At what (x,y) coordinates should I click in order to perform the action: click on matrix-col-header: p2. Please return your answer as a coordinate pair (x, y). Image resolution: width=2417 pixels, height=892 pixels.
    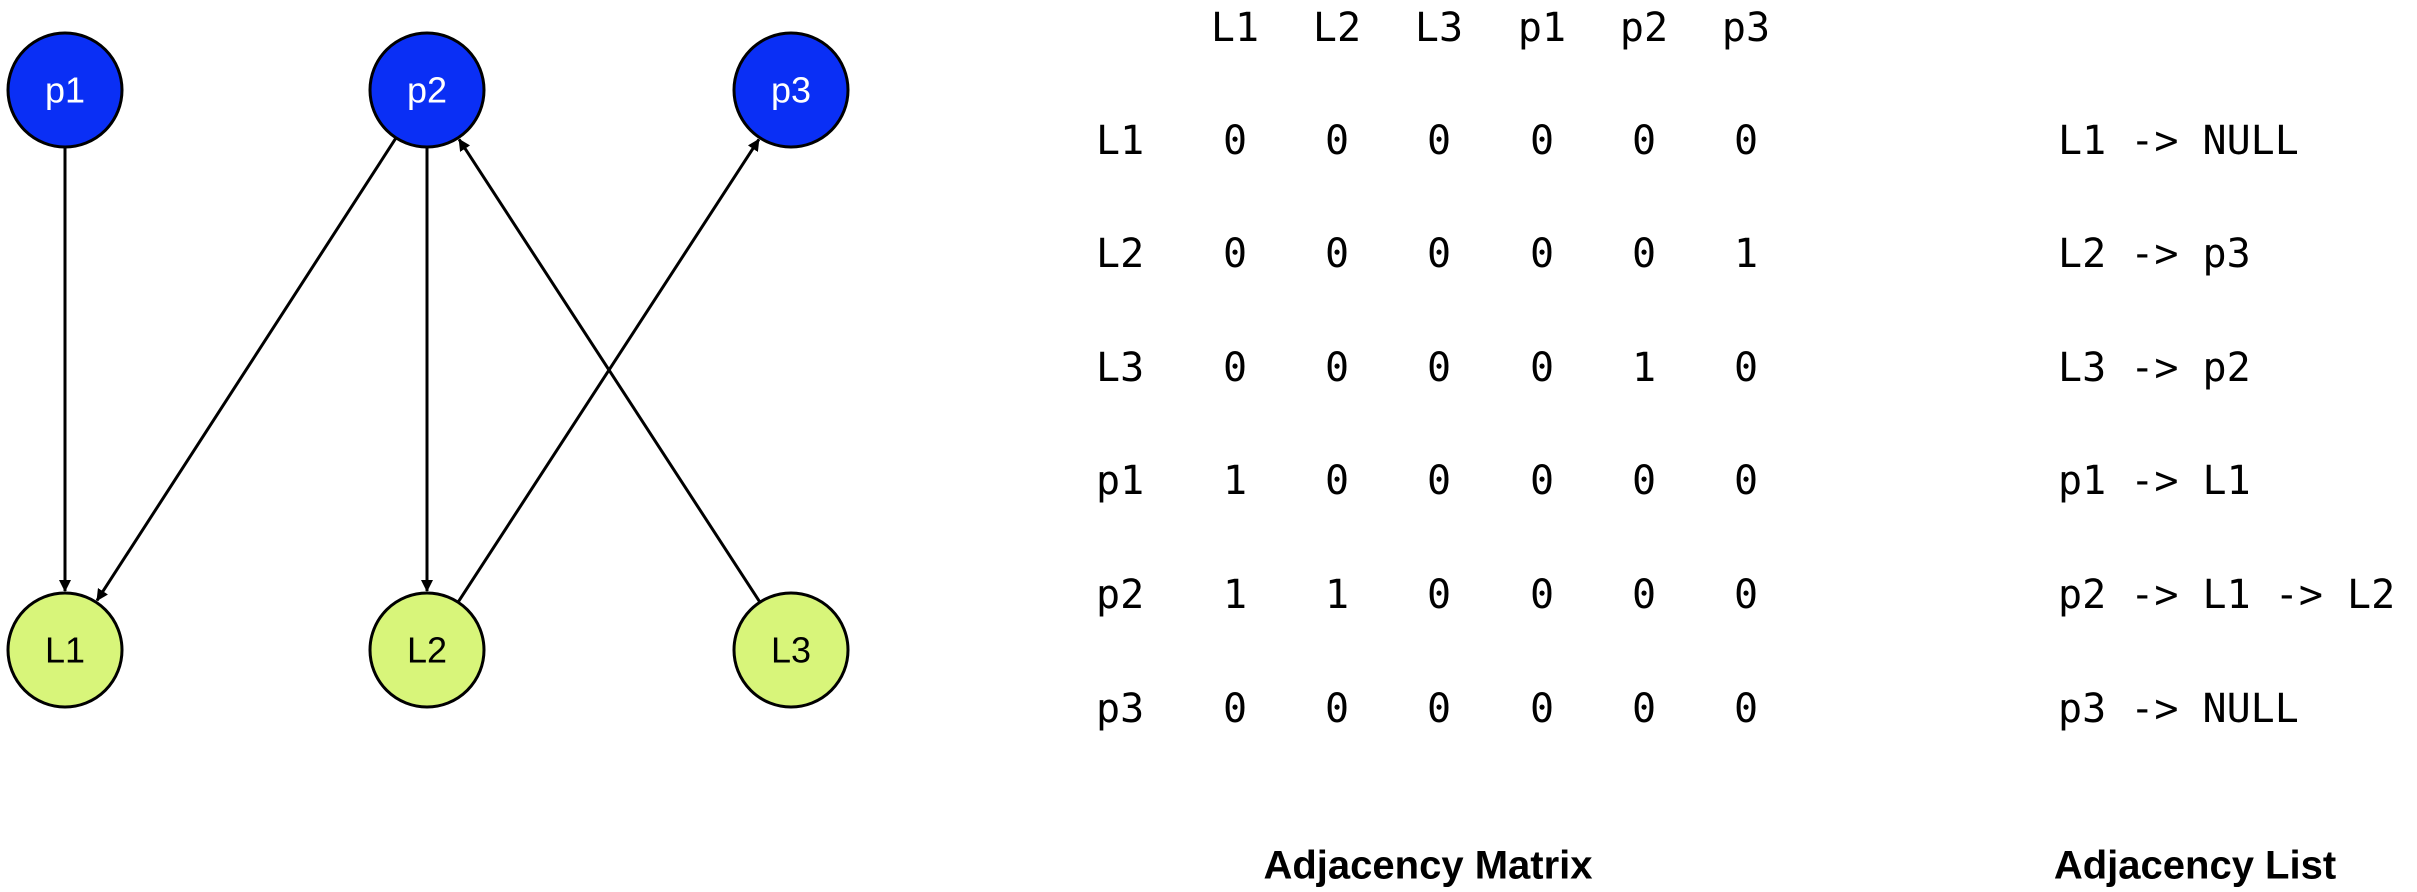
    Looking at the image, I should click on (1644, 28).